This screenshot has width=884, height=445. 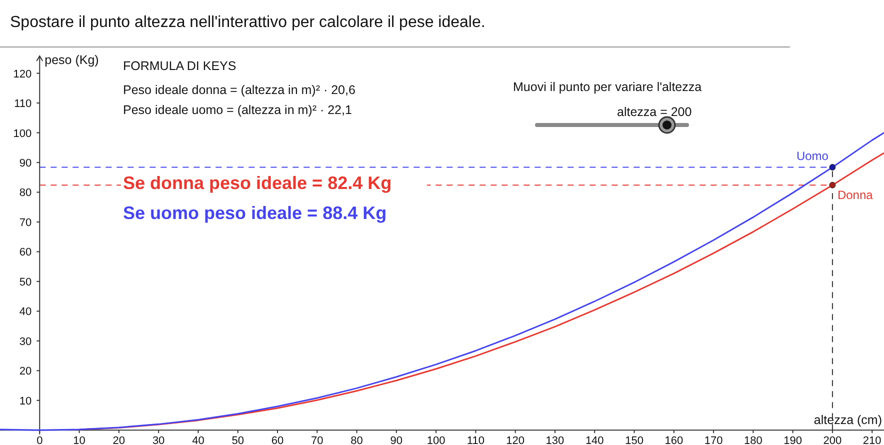 I want to click on x-tick-label: 100, so click(x=436, y=440).